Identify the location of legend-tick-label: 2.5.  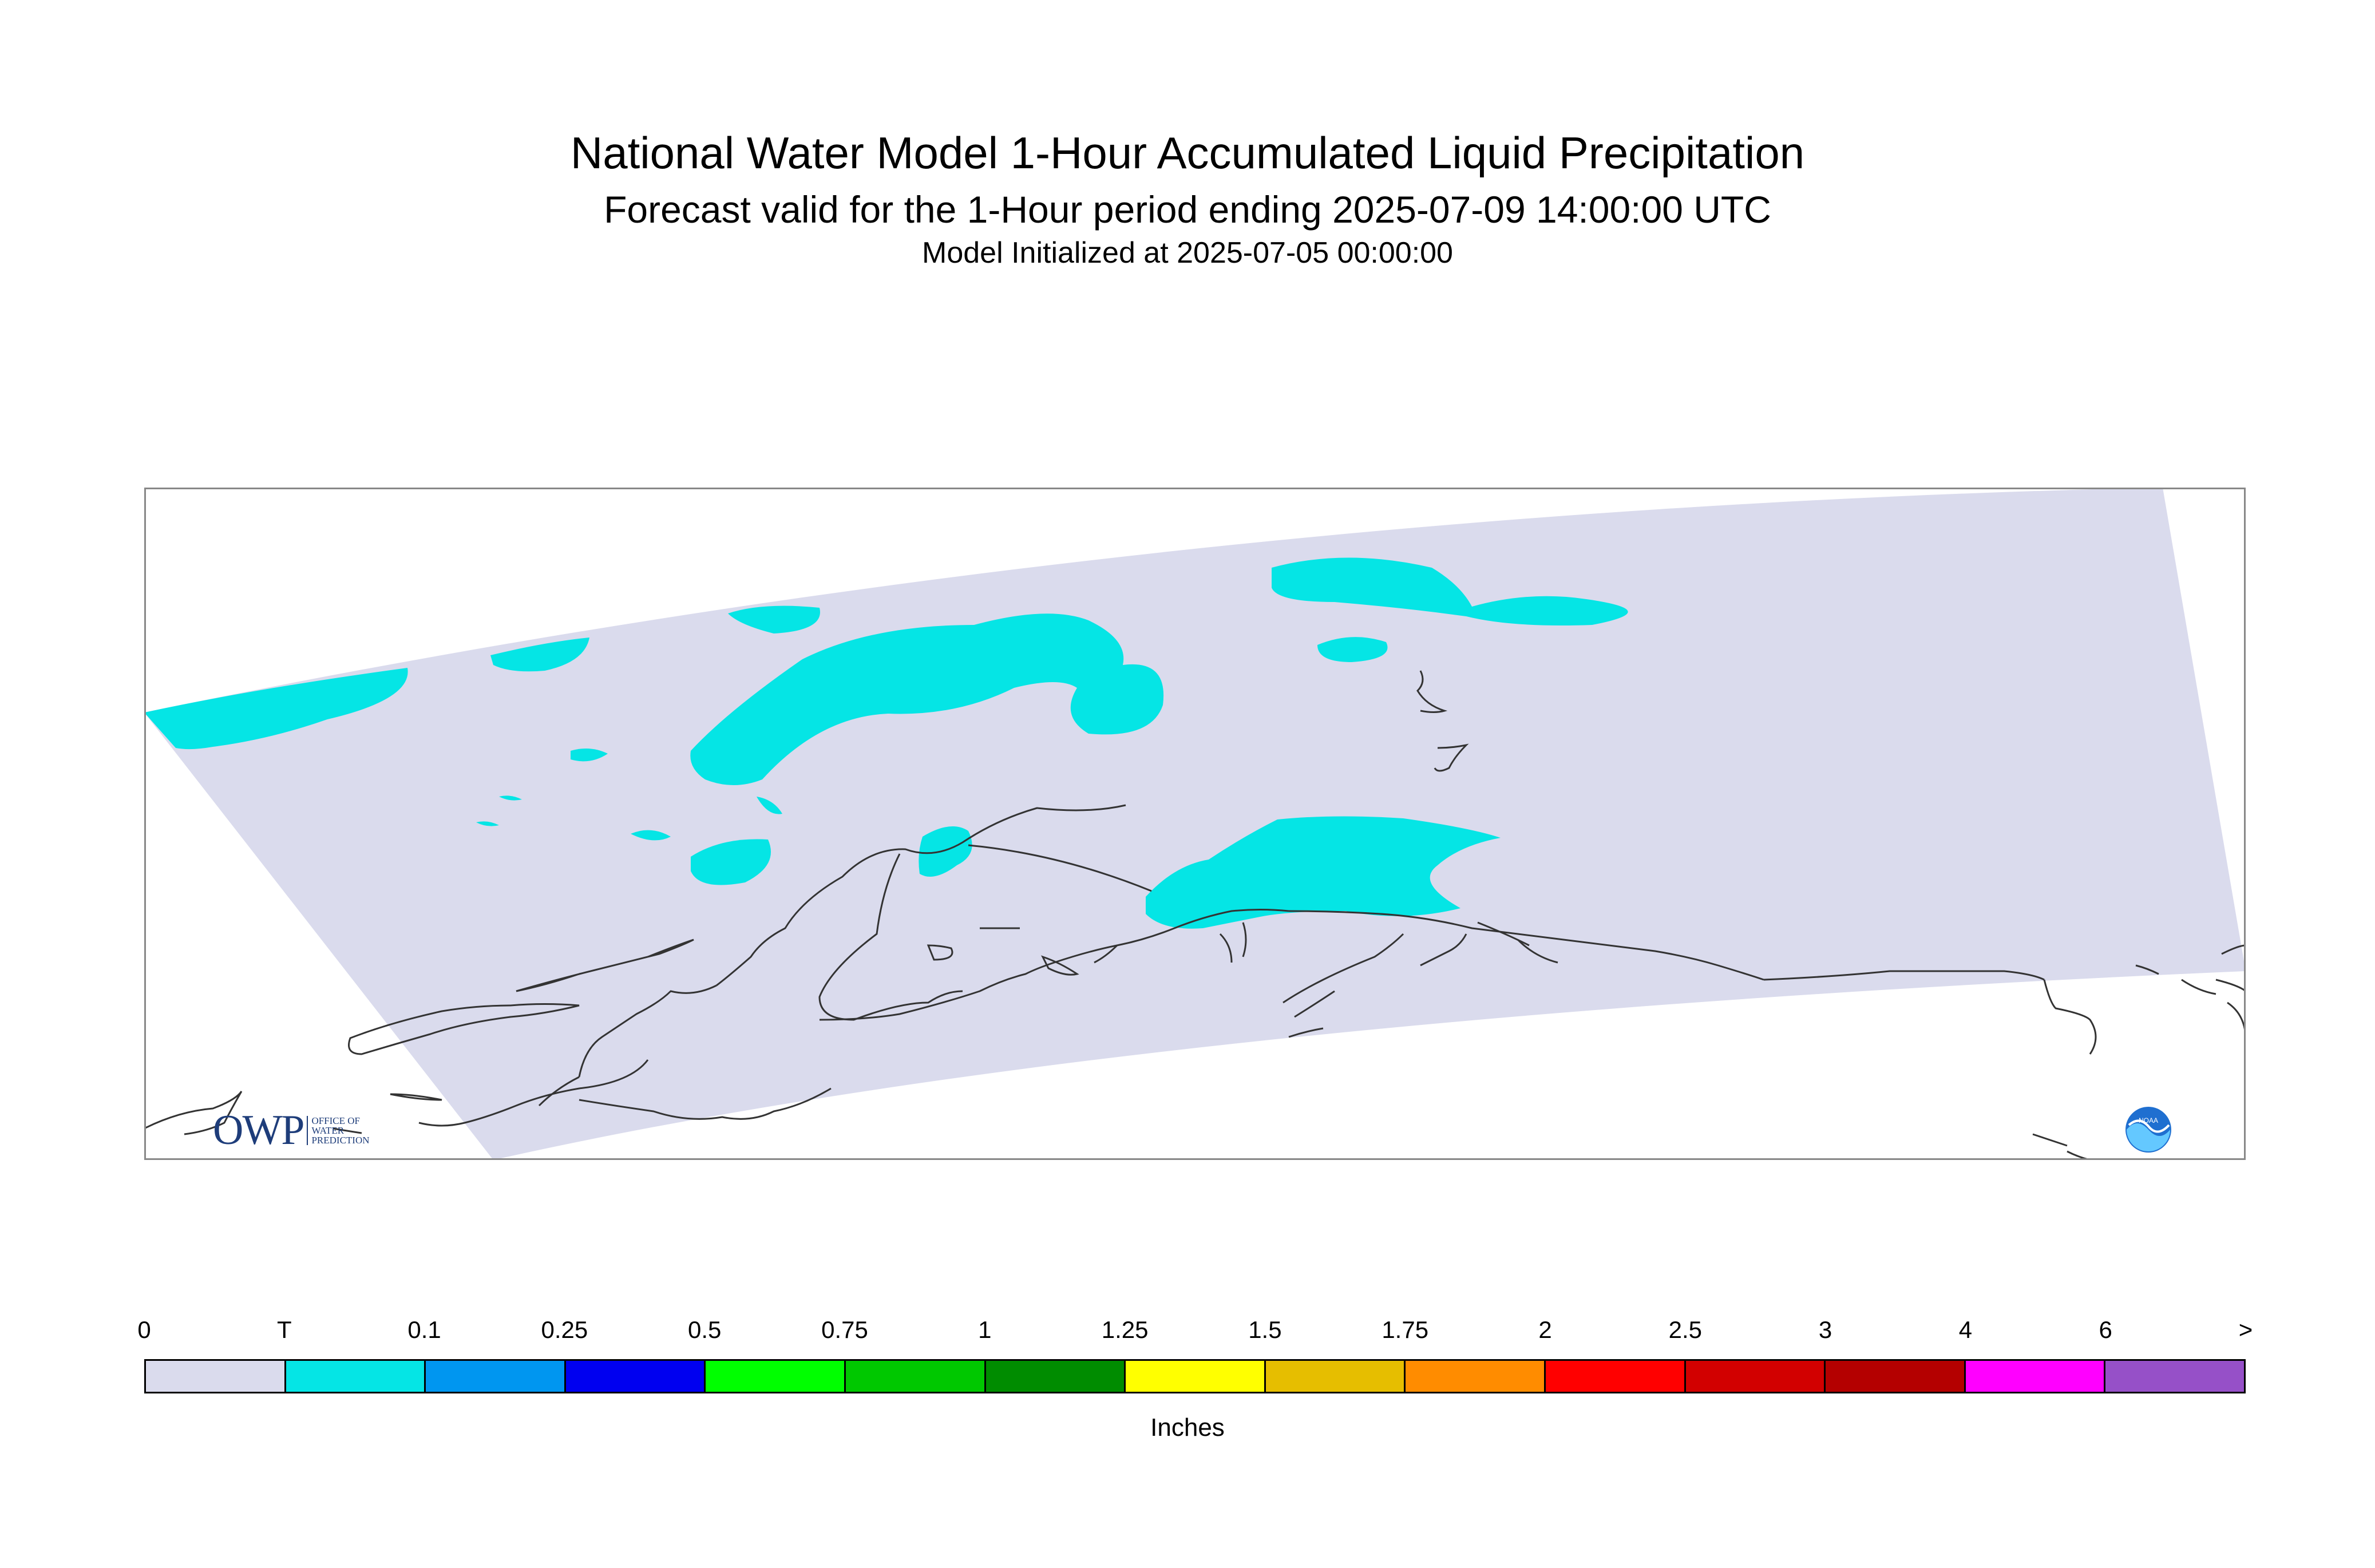
(1685, 1329).